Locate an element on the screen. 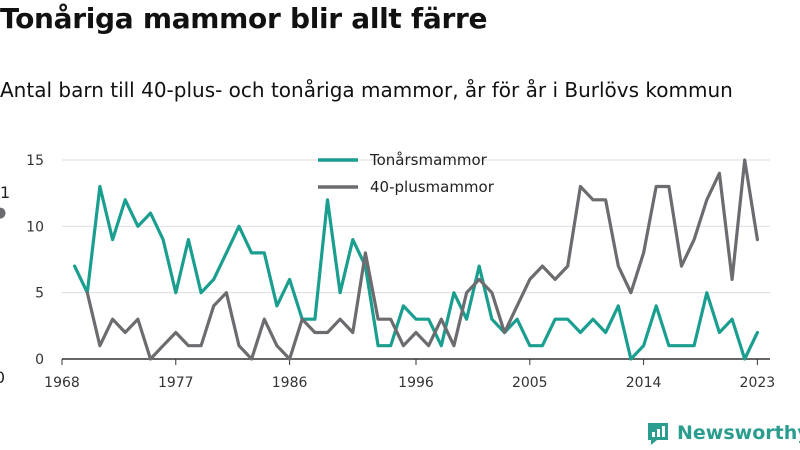 The width and height of the screenshot is (800, 450). legend-label-40-plusmammor: 40-plusmammor is located at coordinates (432, 187).